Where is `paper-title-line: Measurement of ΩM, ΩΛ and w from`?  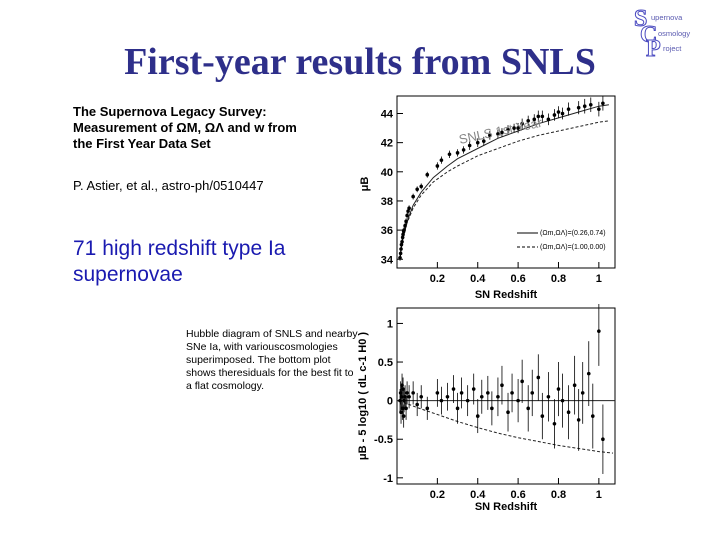 paper-title-line: Measurement of ΩM, ΩΛ and w from is located at coordinates (185, 127).